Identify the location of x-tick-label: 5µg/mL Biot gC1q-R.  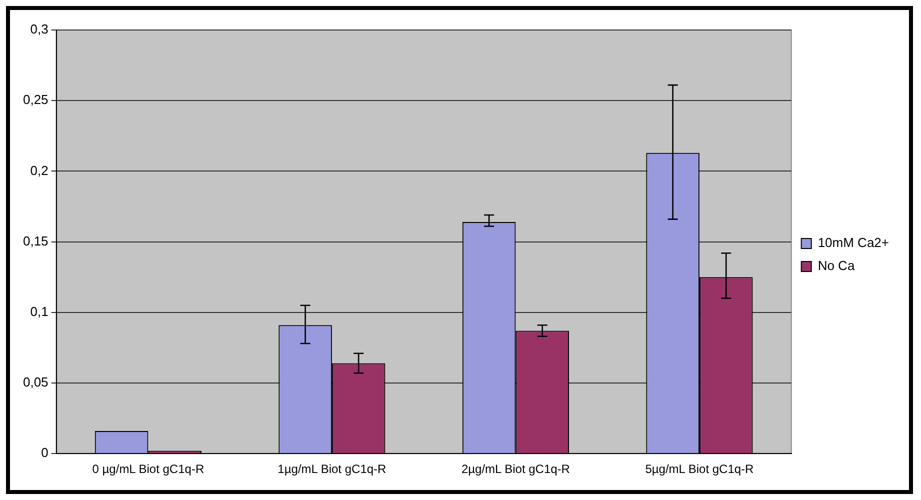
(699, 469).